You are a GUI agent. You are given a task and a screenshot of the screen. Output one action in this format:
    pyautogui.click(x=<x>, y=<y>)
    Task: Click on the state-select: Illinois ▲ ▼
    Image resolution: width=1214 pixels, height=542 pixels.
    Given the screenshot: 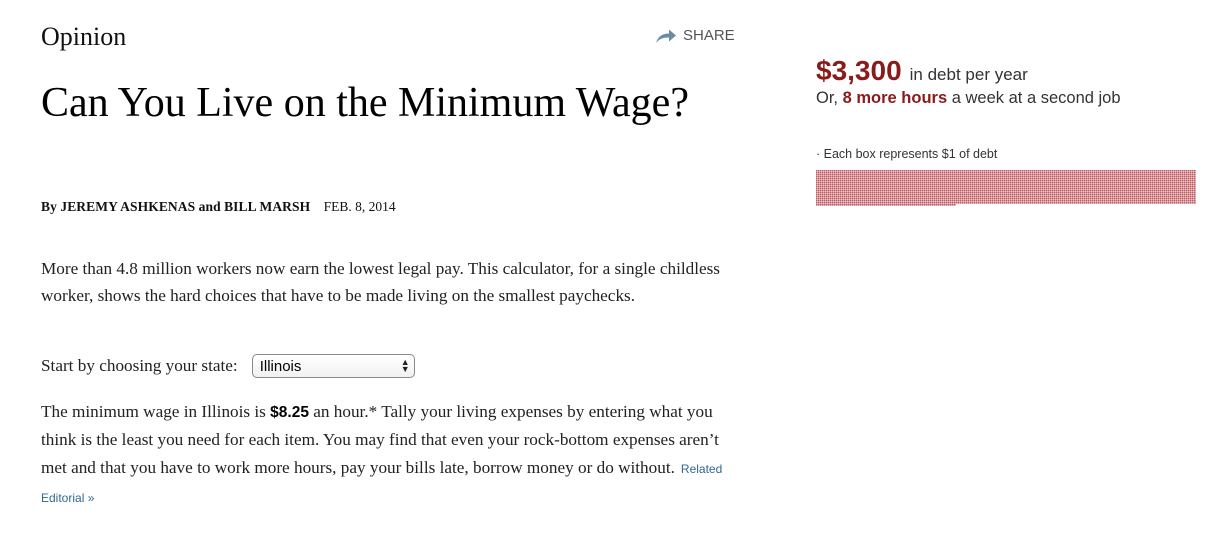 What is the action you would take?
    pyautogui.click(x=333, y=366)
    